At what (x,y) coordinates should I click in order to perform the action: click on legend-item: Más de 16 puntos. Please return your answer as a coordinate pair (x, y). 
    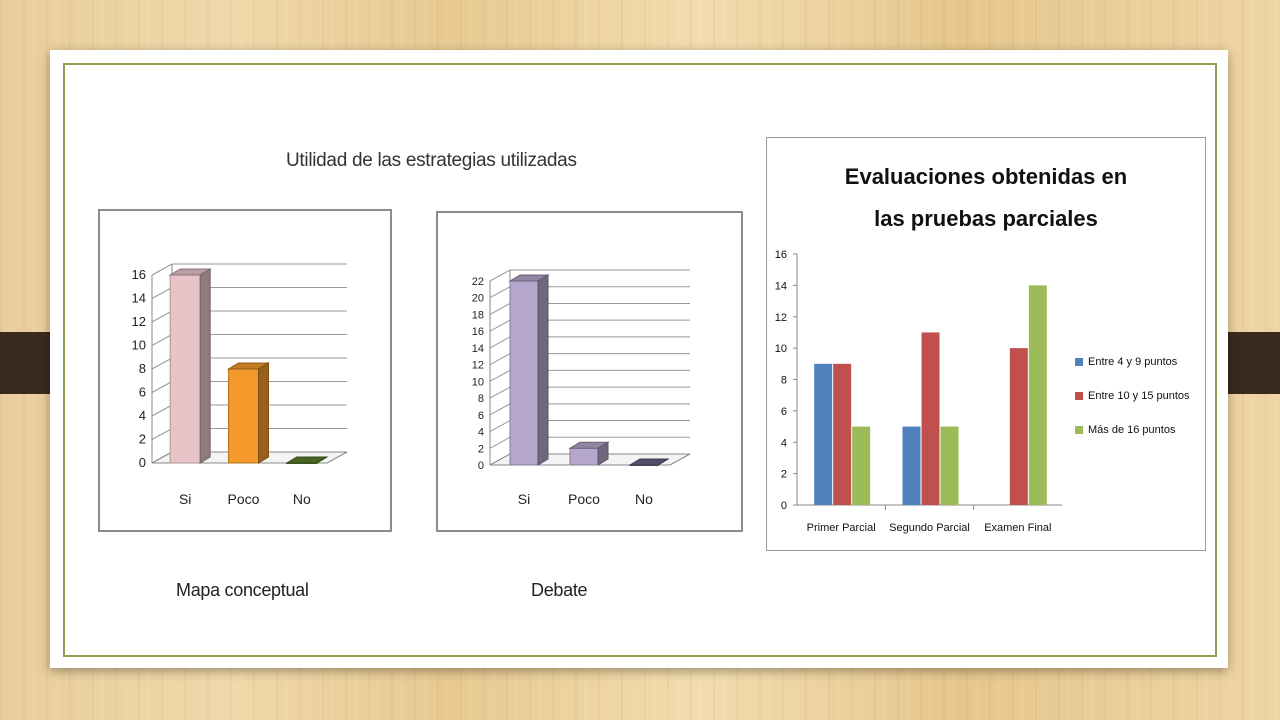
    Looking at the image, I should click on (1132, 430).